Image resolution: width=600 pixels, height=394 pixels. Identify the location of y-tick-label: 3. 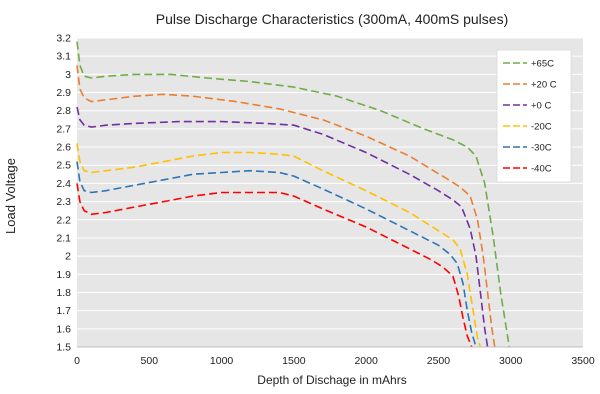
(68, 75).